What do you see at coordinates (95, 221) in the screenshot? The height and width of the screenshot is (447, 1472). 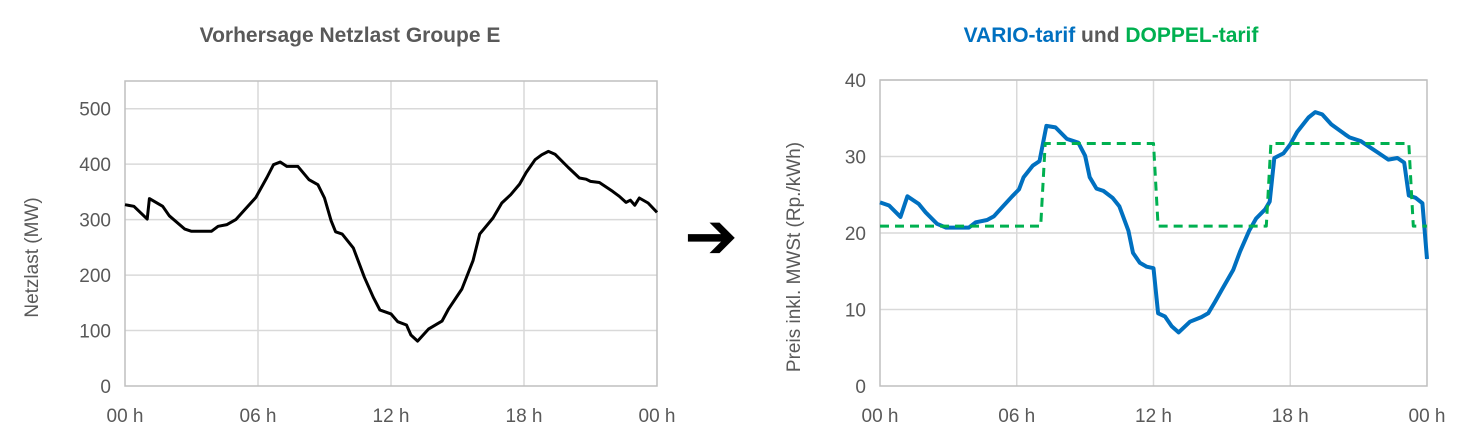 I see `y-tick-label: 300` at bounding box center [95, 221].